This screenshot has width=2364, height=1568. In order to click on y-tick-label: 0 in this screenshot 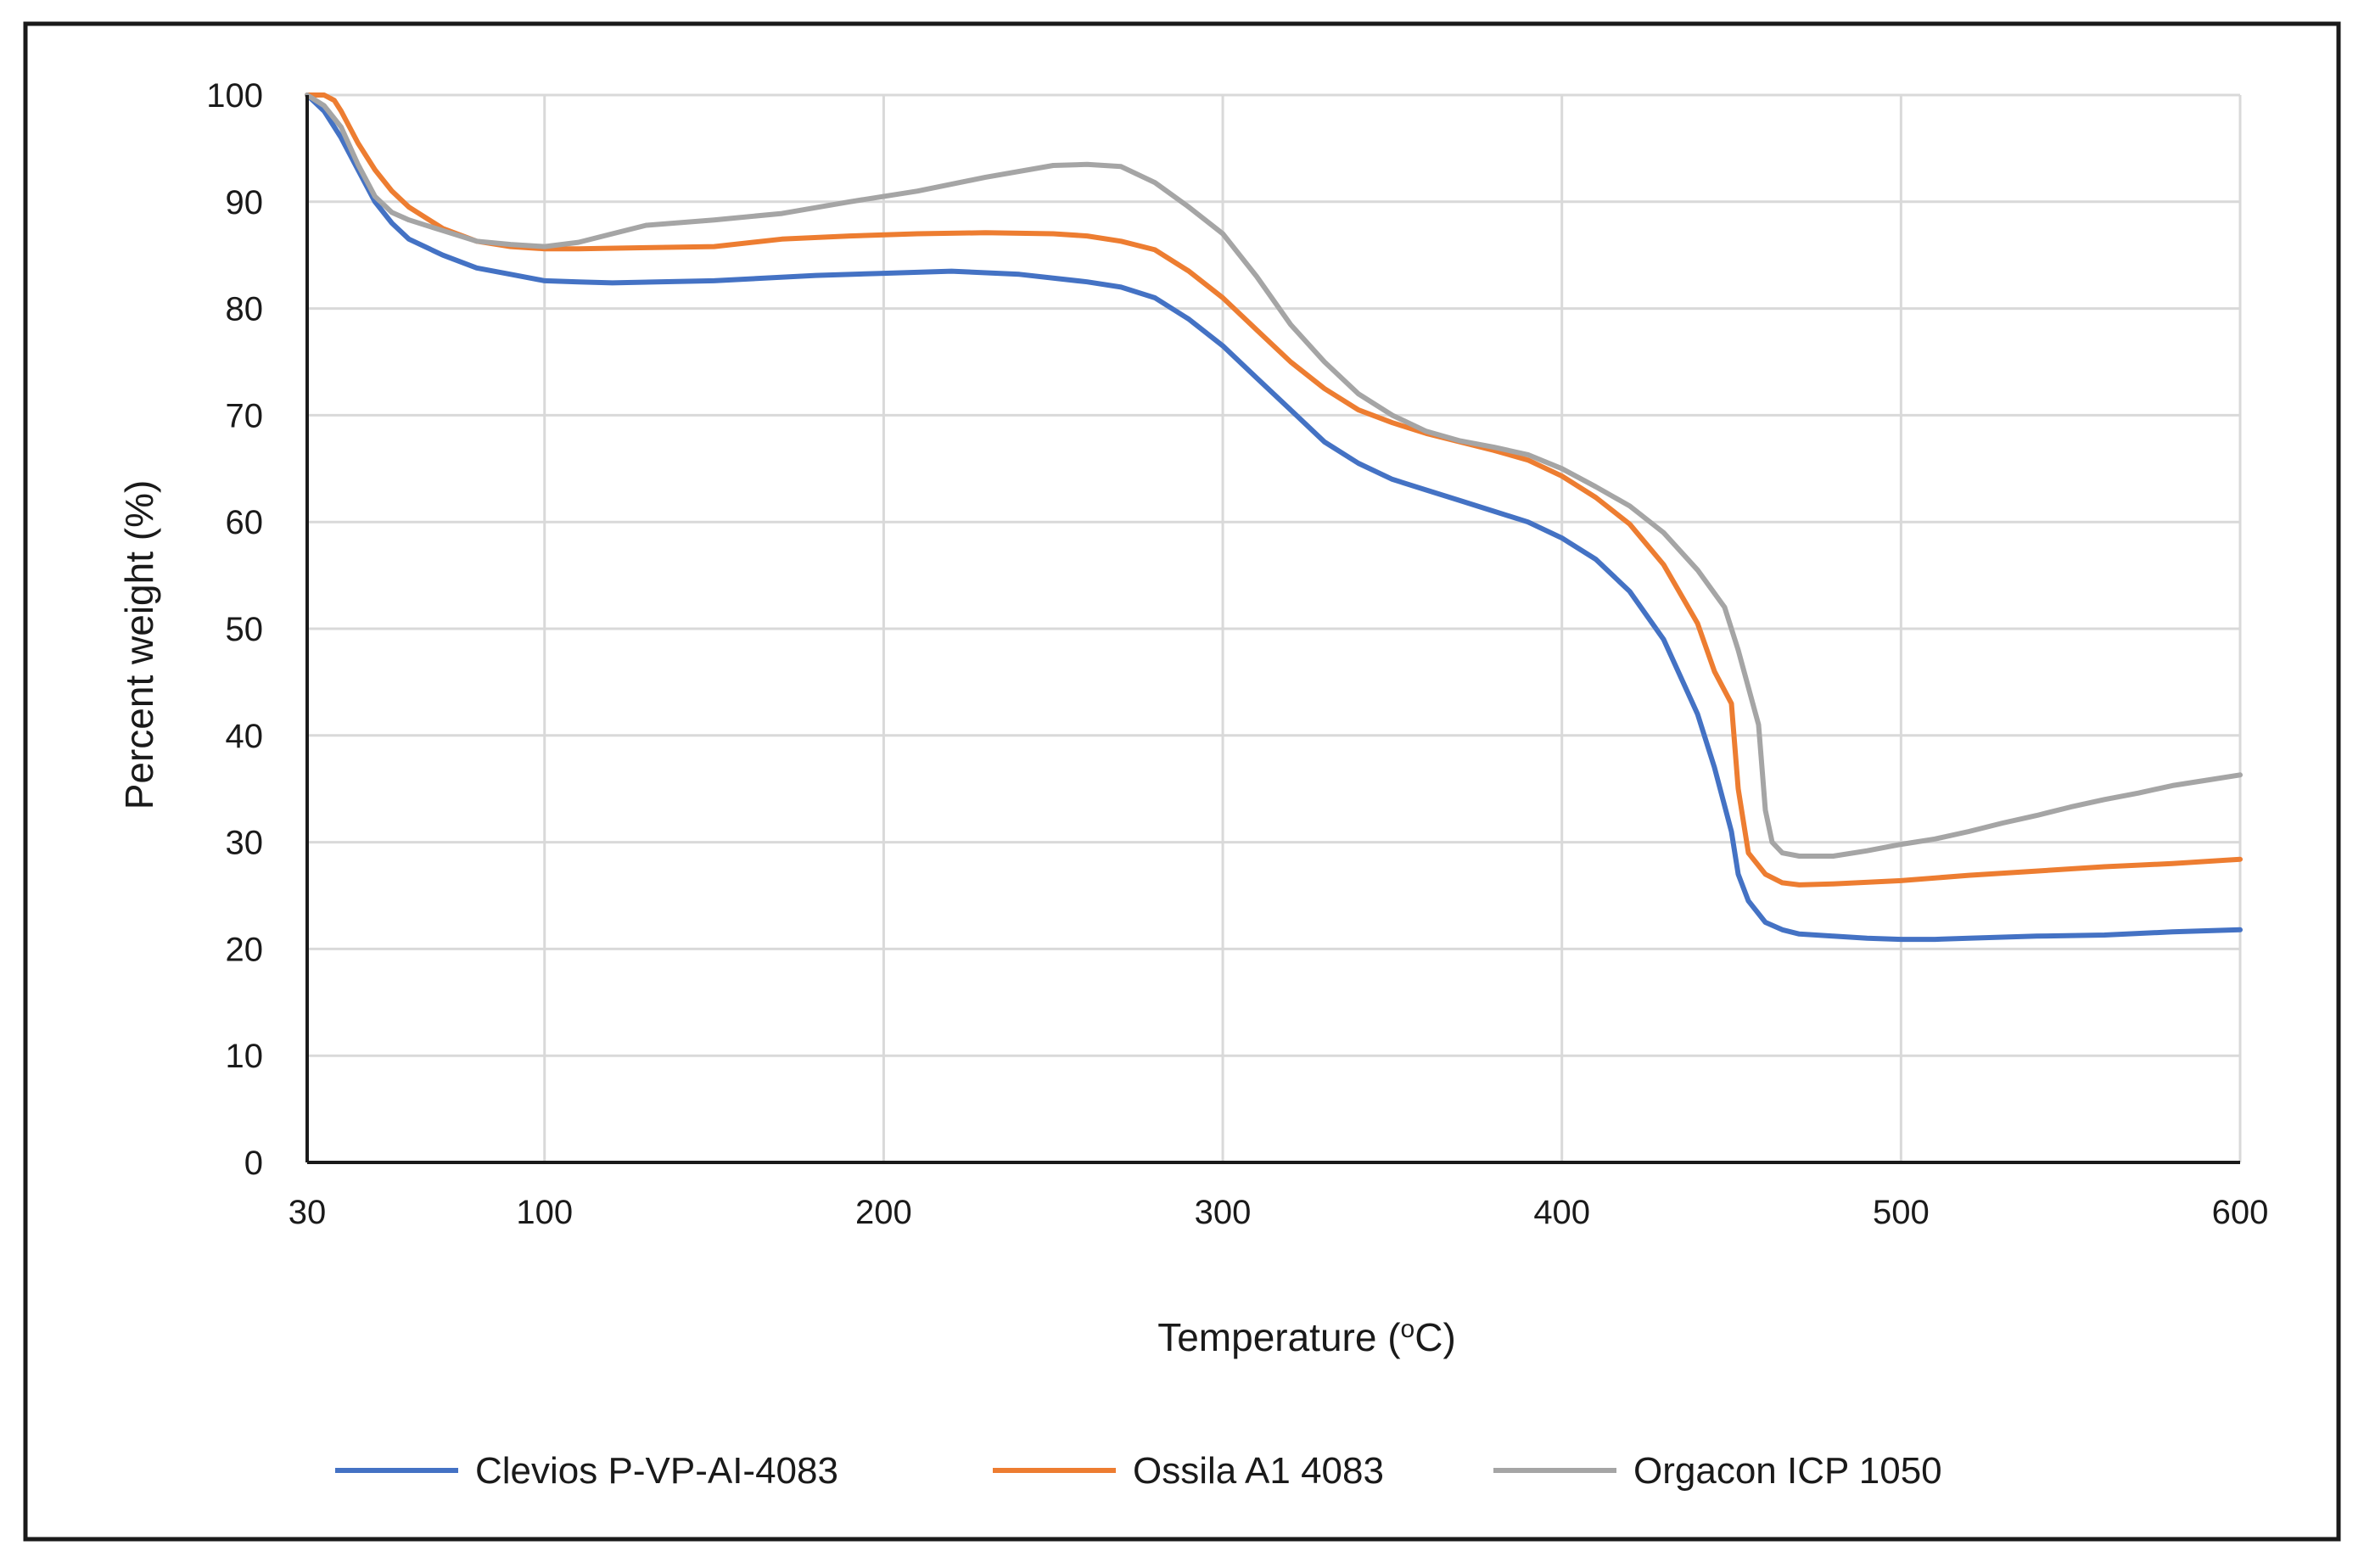, I will do `click(253, 1163)`.